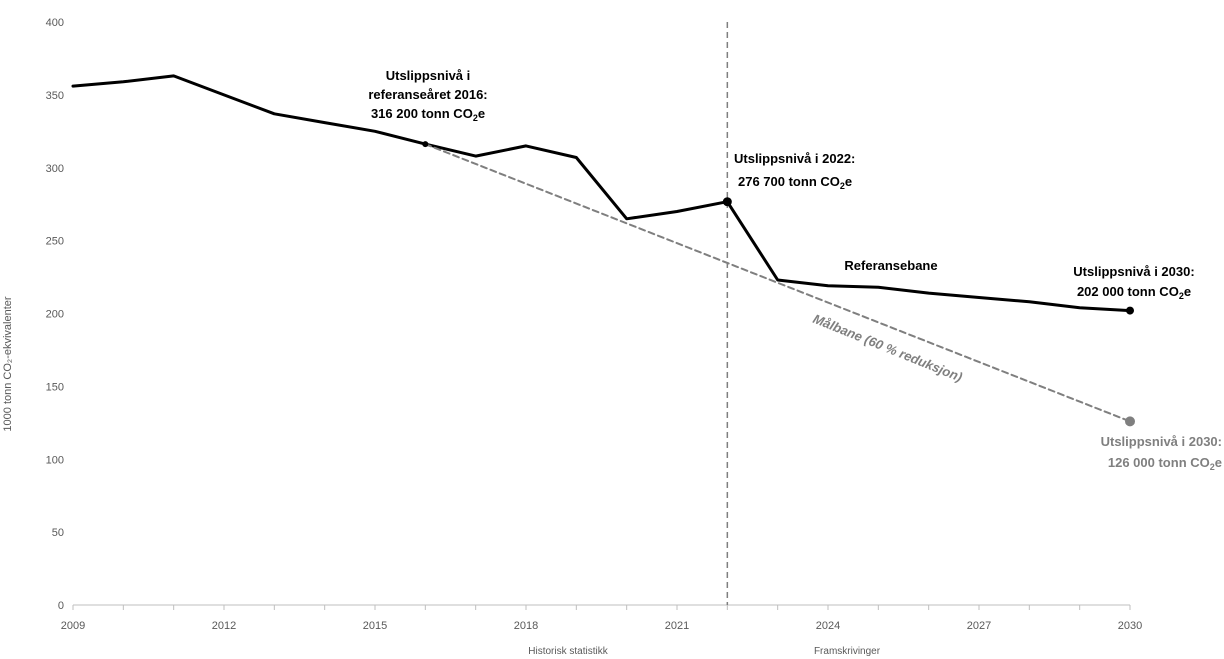 This screenshot has height=659, width=1224. I want to click on annotation-level-2022: Utslippsnivå i 2022: 276 700 tonn CO2e, so click(794, 171).